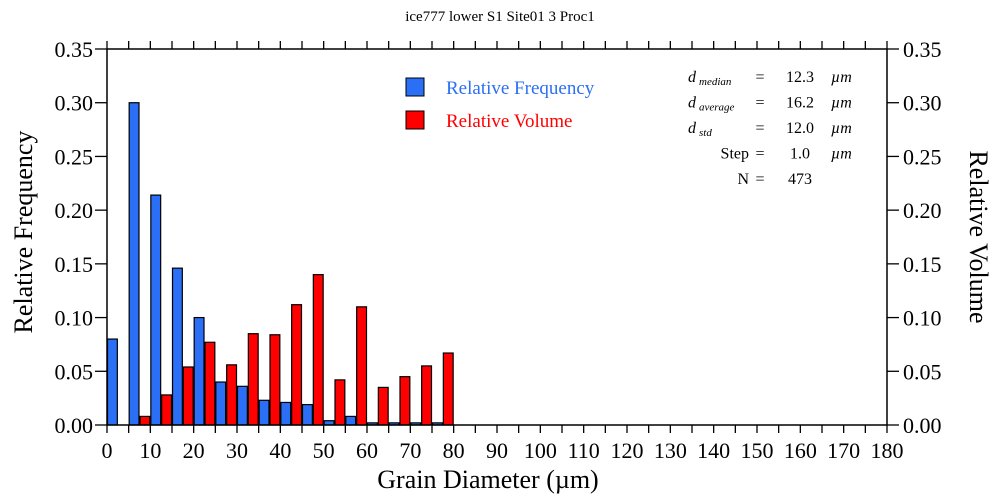 This screenshot has width=1000, height=501. Describe the element at coordinates (800, 103) in the screenshot. I see `stat-value: 16.2` at that location.